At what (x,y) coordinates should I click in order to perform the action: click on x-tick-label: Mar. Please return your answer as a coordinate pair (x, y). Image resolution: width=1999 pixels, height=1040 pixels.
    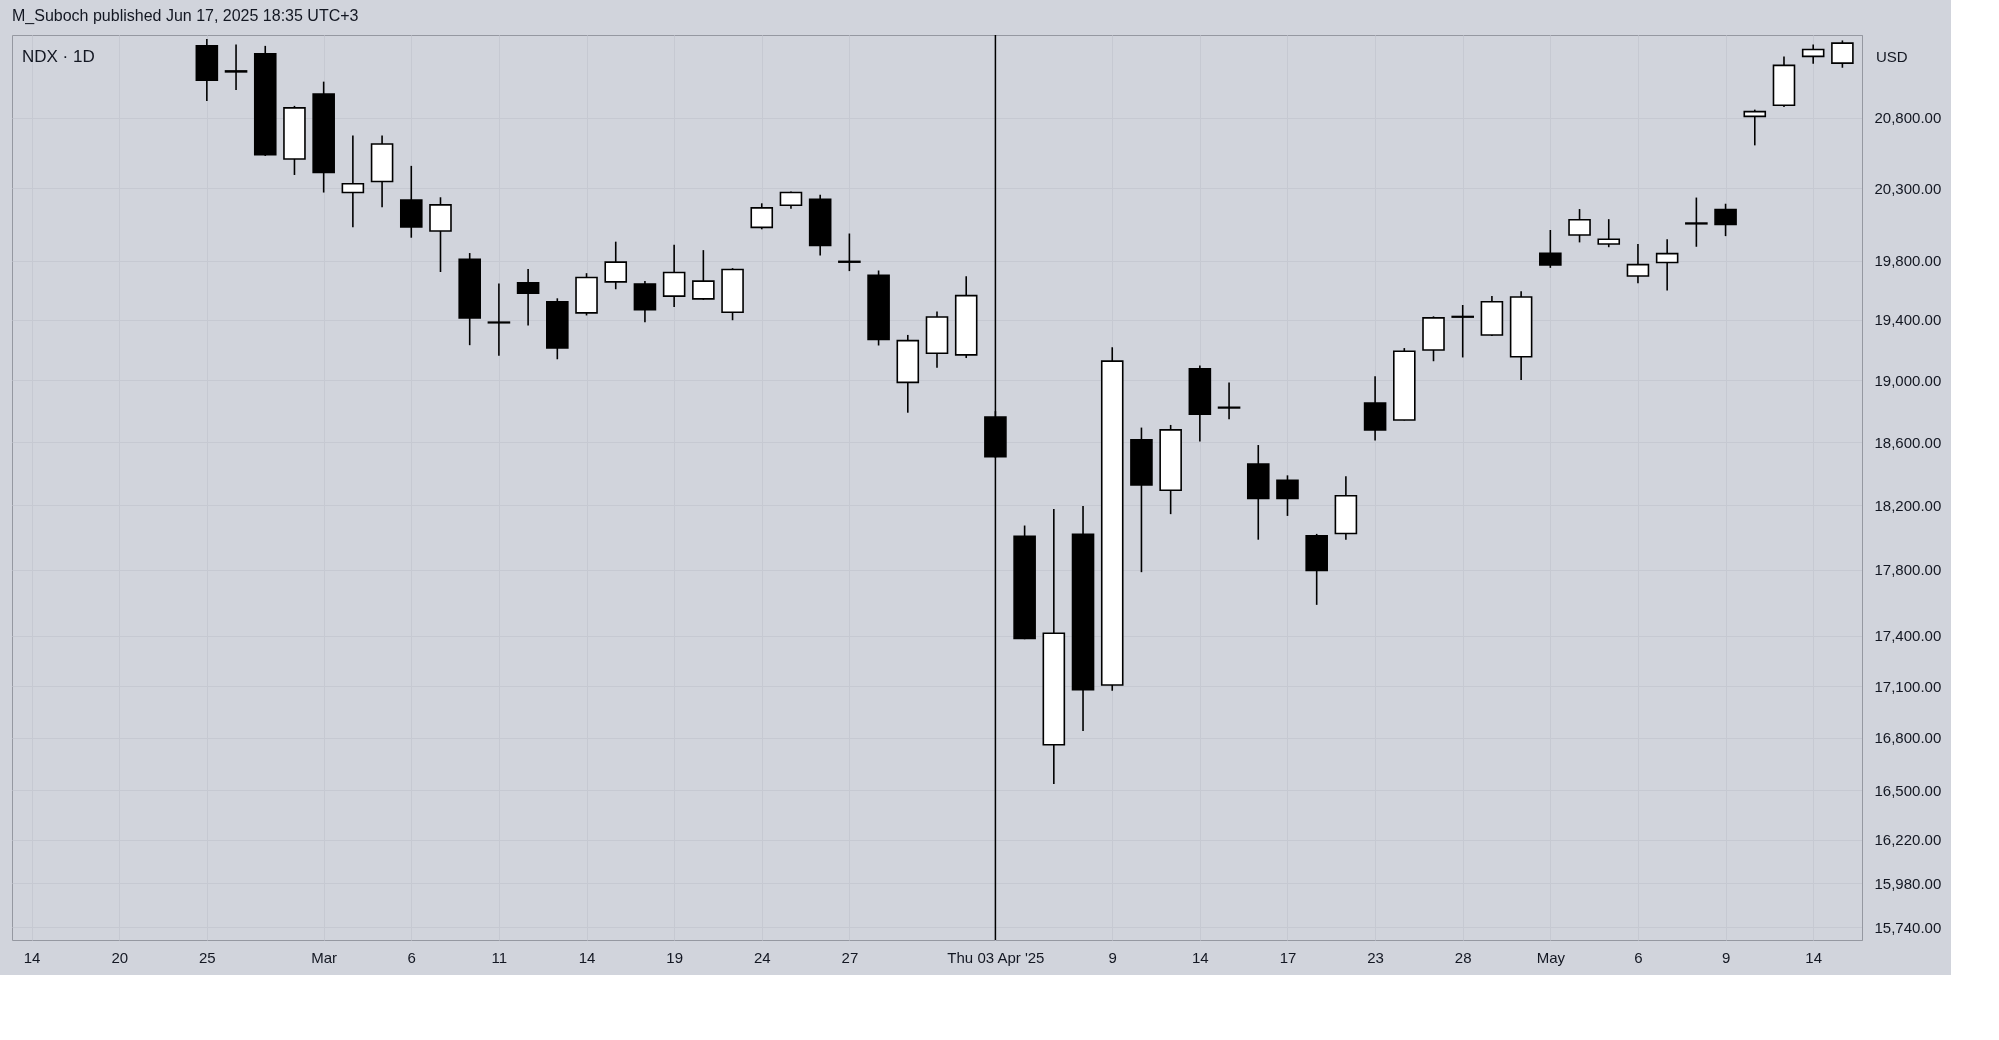
    Looking at the image, I should click on (324, 957).